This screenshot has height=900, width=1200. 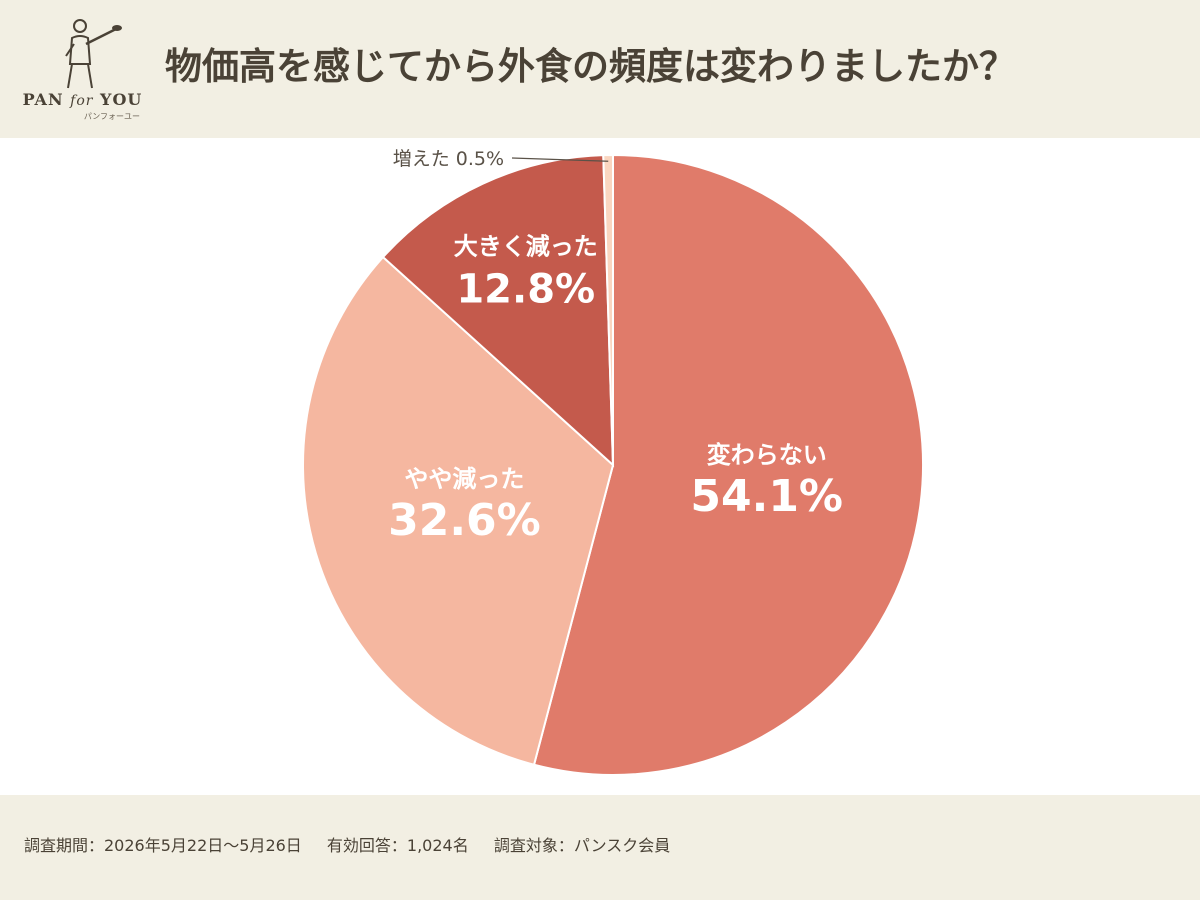 I want to click on brand-name: PAN for YOU, so click(x=82, y=99).